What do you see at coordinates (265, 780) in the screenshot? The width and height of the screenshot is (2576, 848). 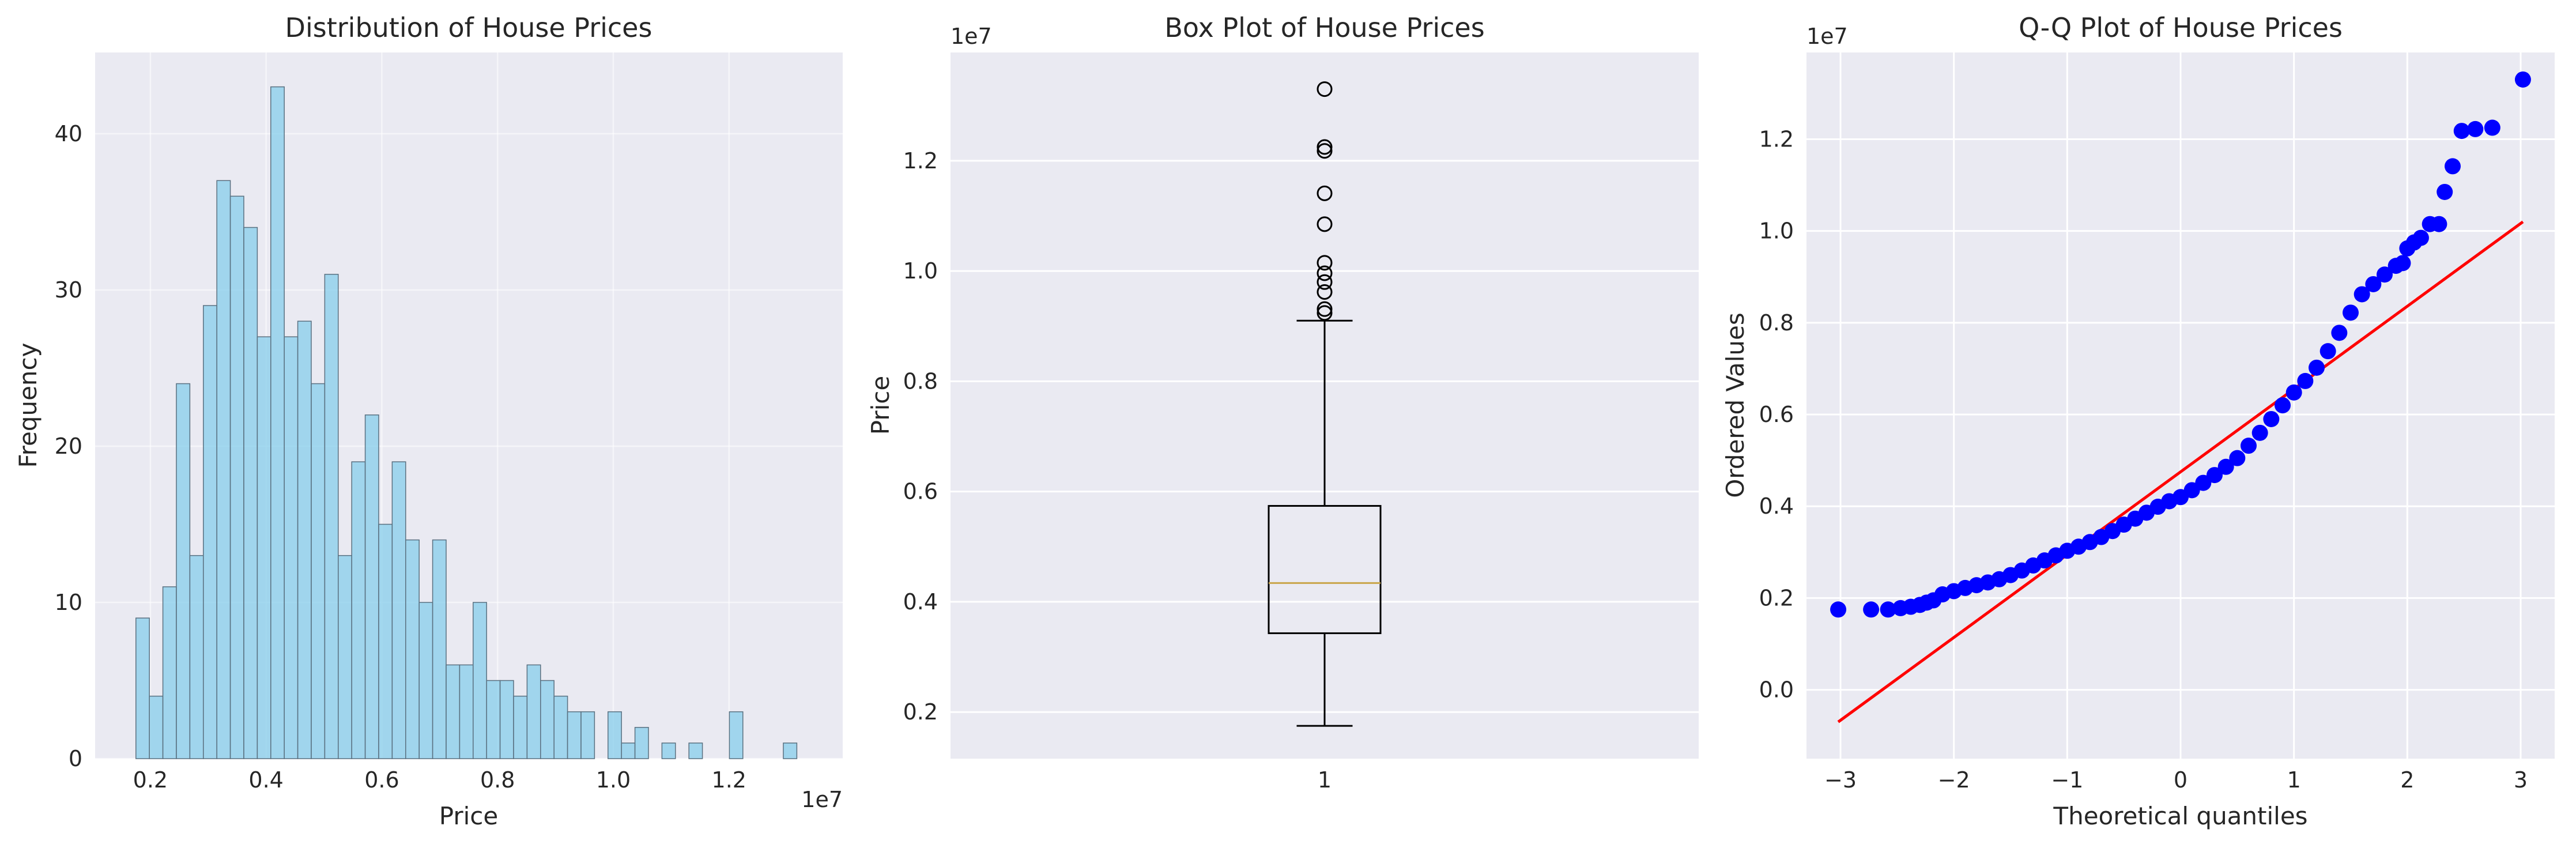 I see `histogram-x-tick-label: 0.4` at bounding box center [265, 780].